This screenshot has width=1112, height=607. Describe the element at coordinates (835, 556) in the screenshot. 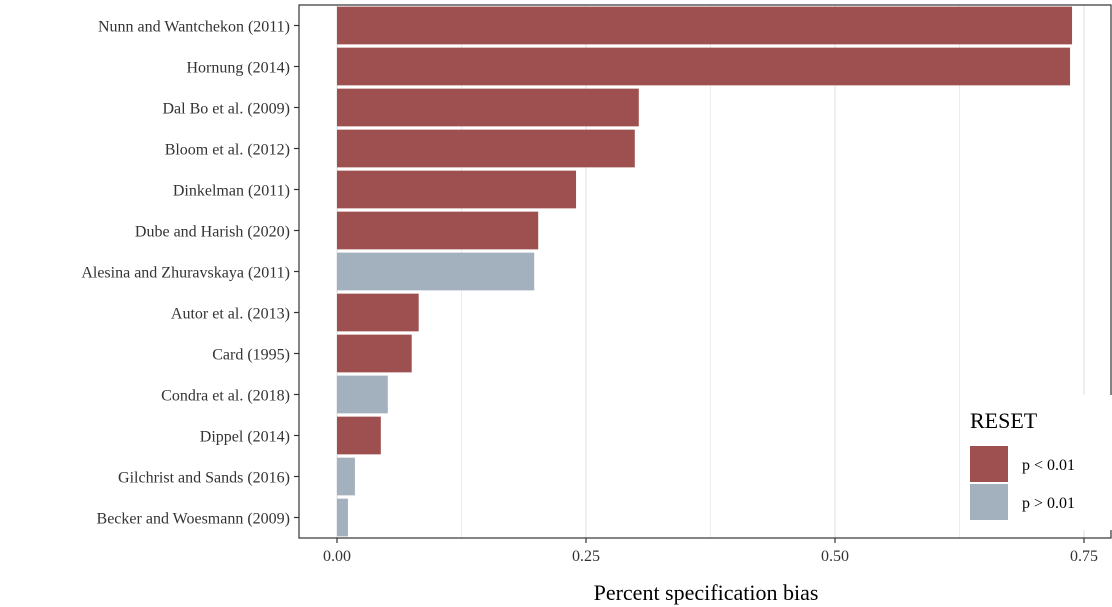

I see `x-tick-label: 0.50` at that location.